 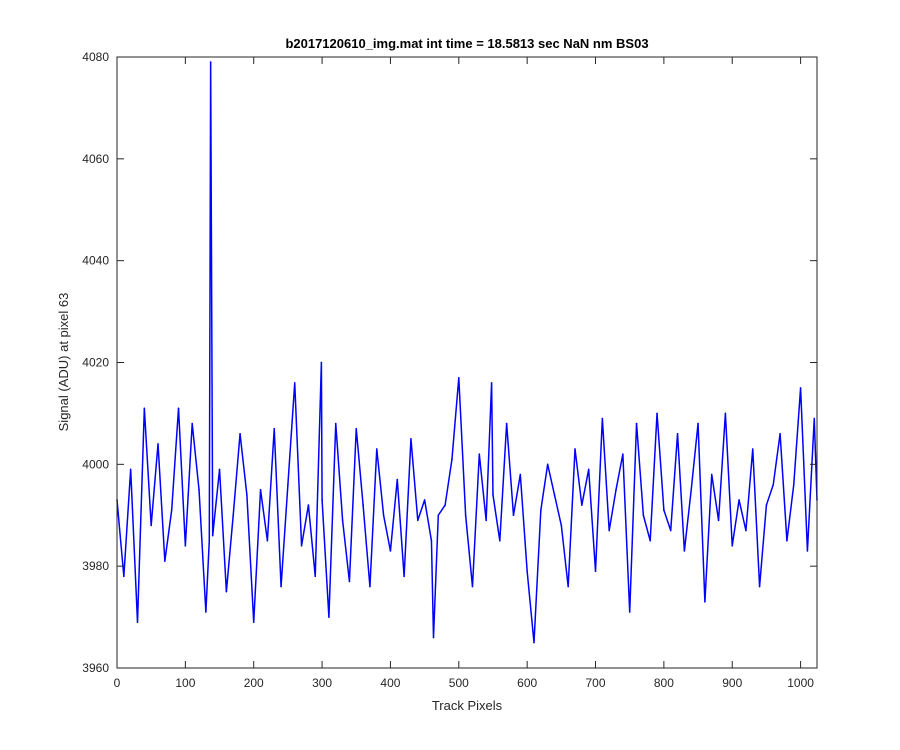 I want to click on x-tick-label: 800, so click(x=664, y=683).